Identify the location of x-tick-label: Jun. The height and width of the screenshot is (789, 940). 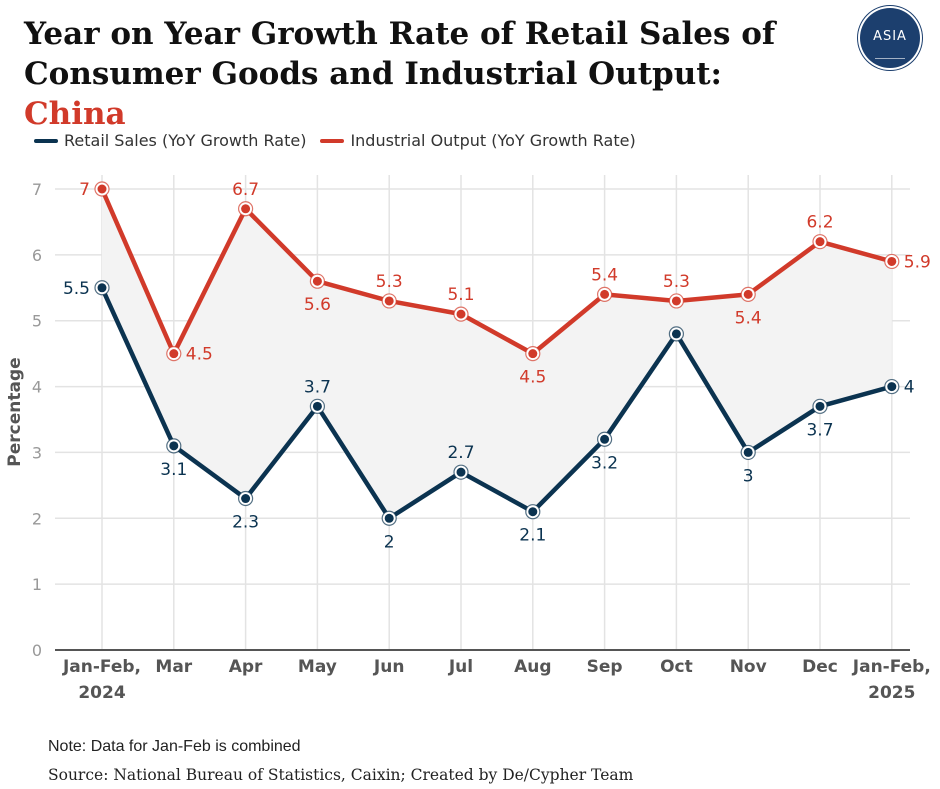
(389, 667).